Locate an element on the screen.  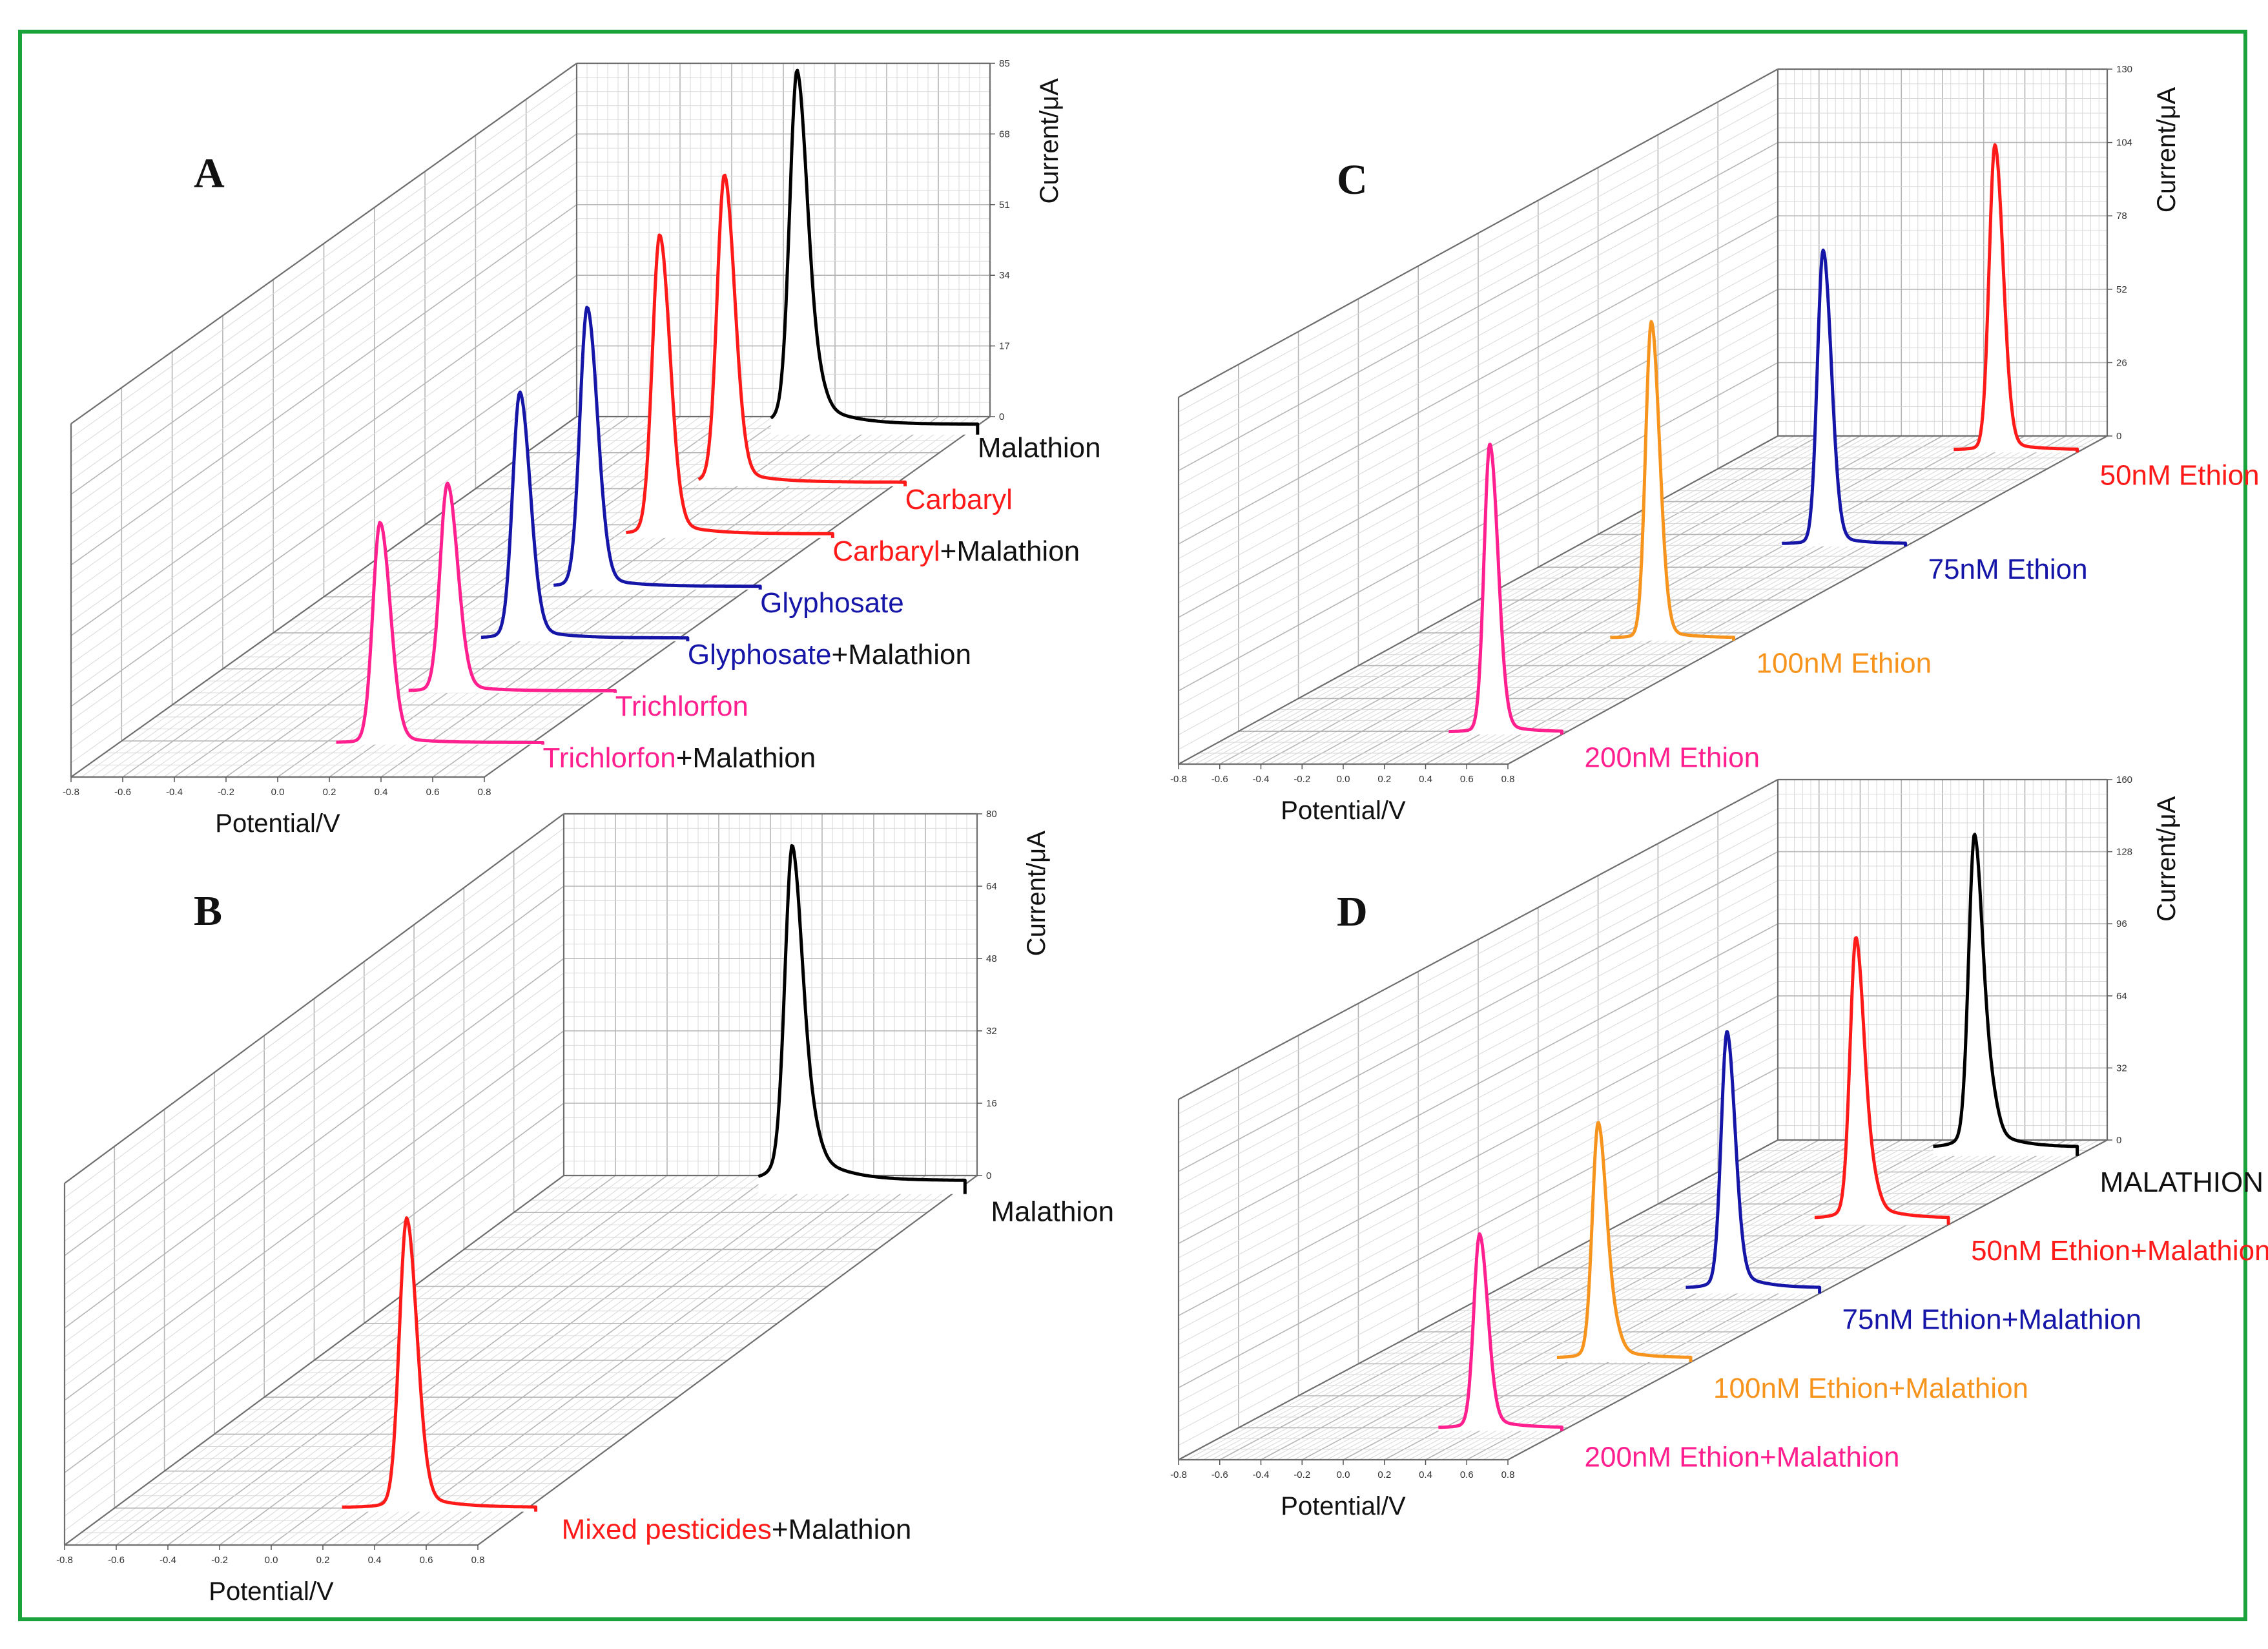
legend-colored-part: 75nM Ethion is located at coordinates (2008, 569).